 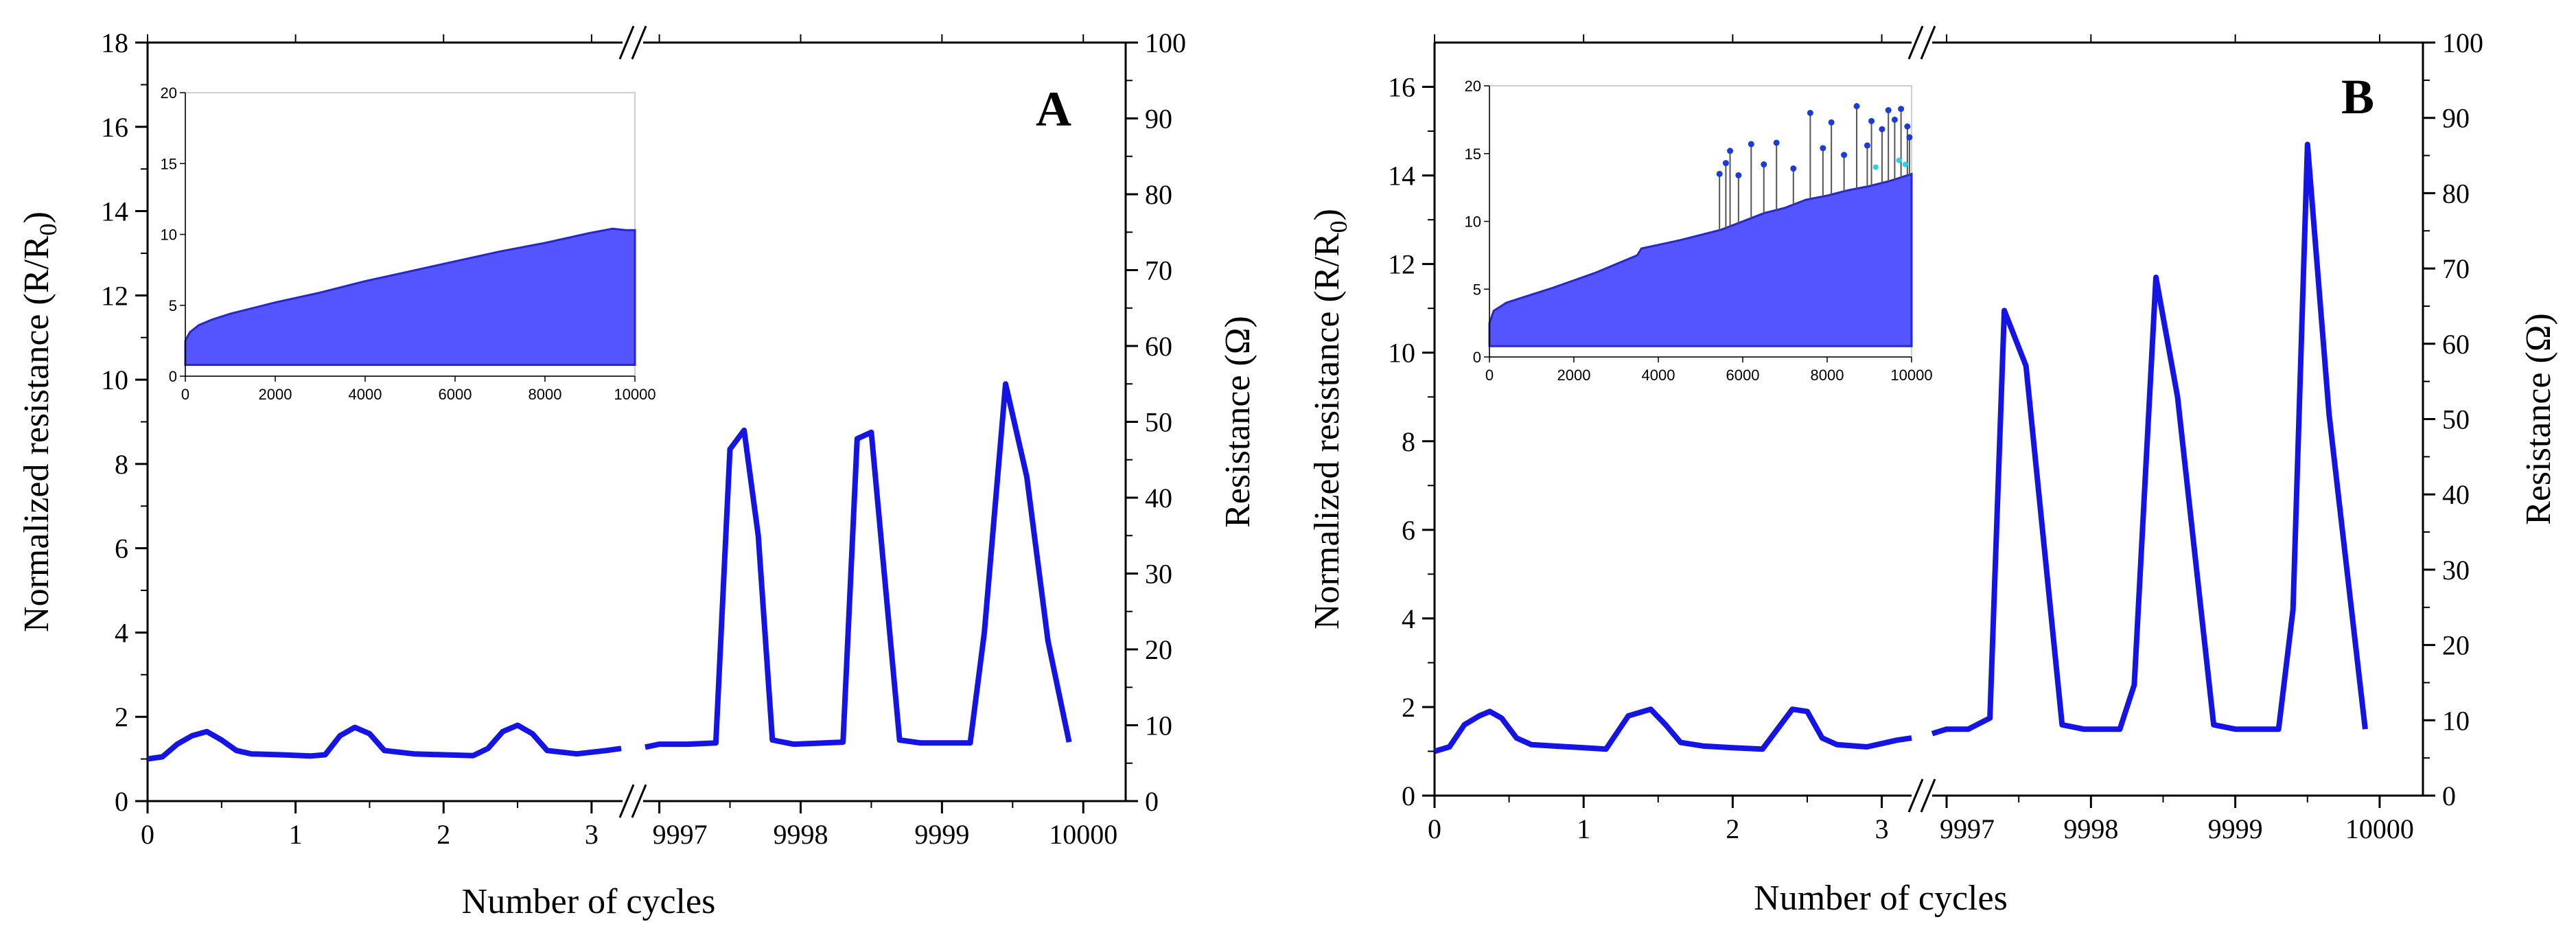 I want to click on y2-tick-label: 90, so click(x=2456, y=118).